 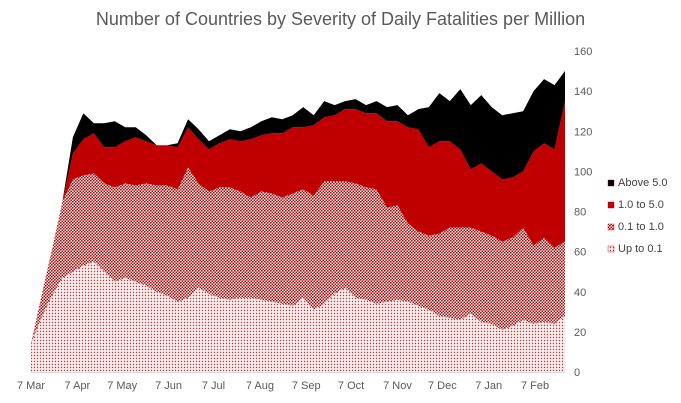 I want to click on x-tick-label: 7 Jan, so click(x=488, y=386).